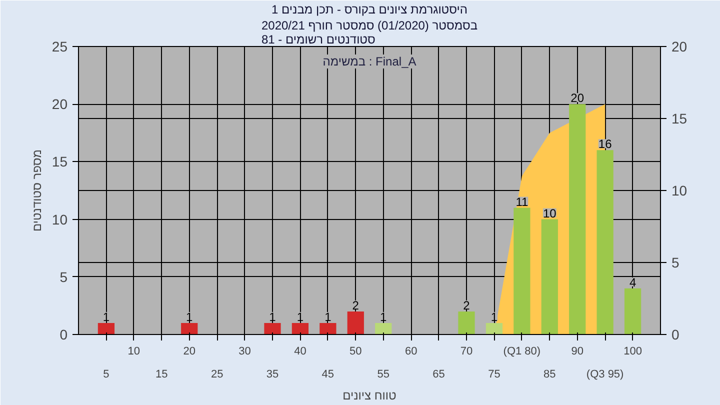 The width and height of the screenshot is (720, 405). What do you see at coordinates (522, 352) in the screenshot?
I see `x-tick-label: (Q1 80)` at bounding box center [522, 352].